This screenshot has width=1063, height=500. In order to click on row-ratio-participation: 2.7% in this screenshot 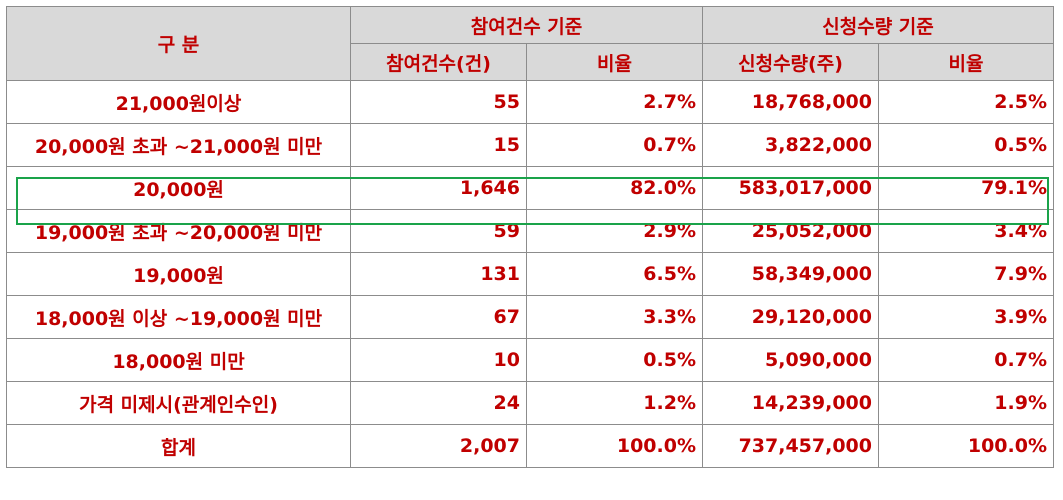, I will do `click(614, 102)`.